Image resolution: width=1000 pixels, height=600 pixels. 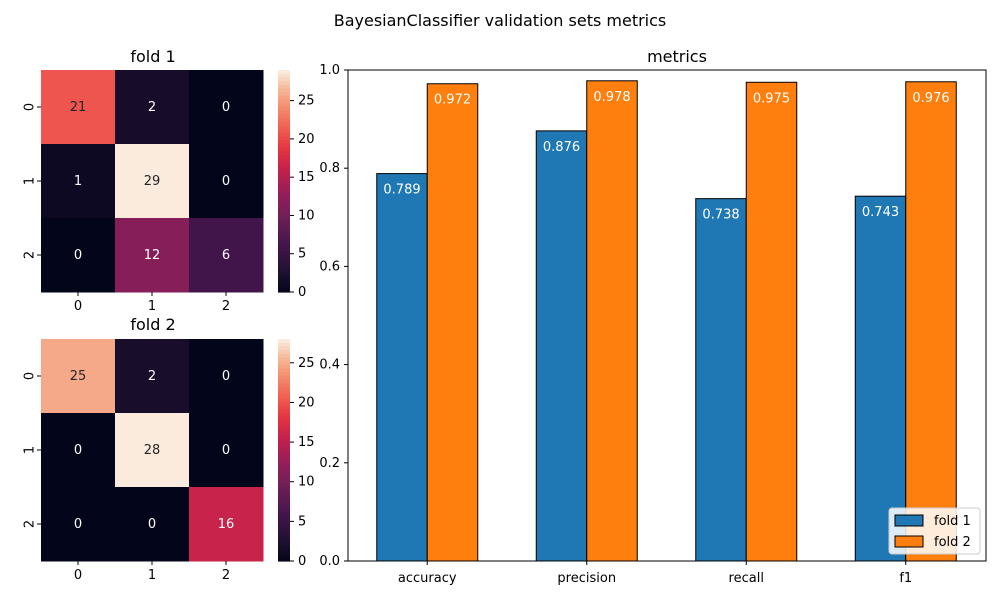 I want to click on y-tick-label: 0.8, so click(x=329, y=168).